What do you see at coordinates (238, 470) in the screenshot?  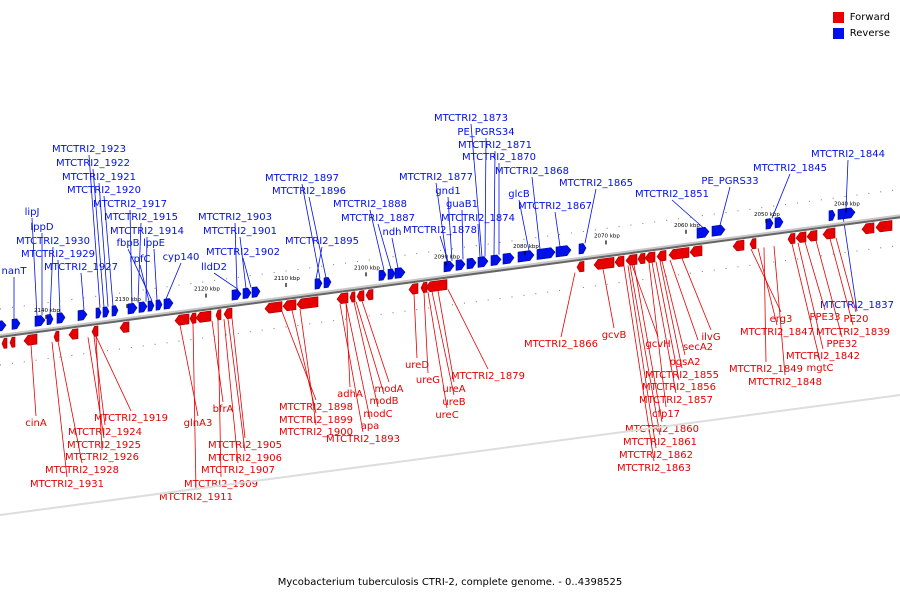 I see `forward-gene-label: MTCTRI2_1907` at bounding box center [238, 470].